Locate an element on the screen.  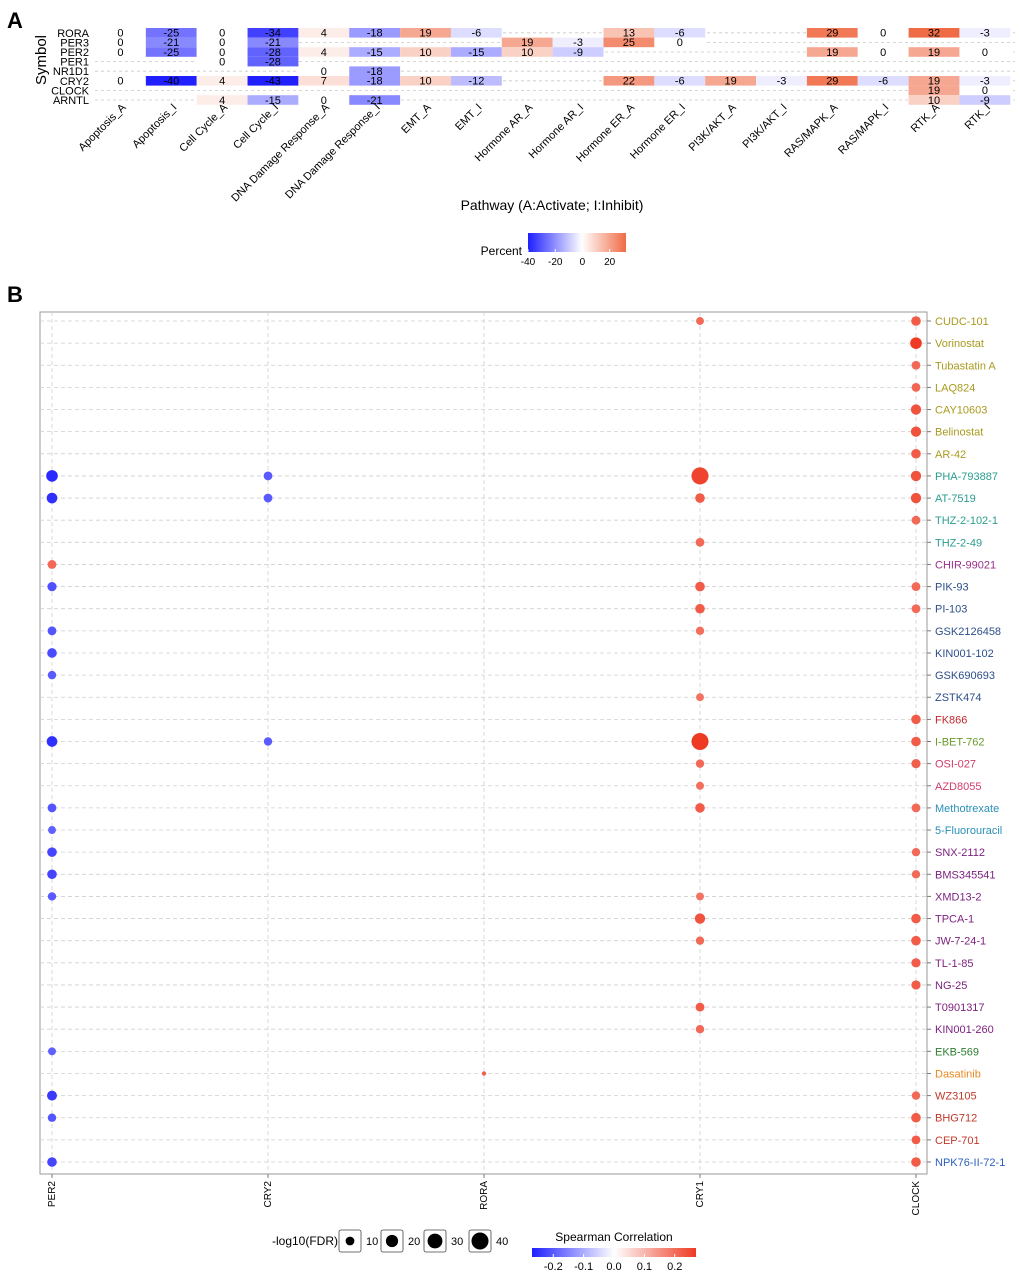
heatmap-legend-tick-label: -40 is located at coordinates (528, 262).